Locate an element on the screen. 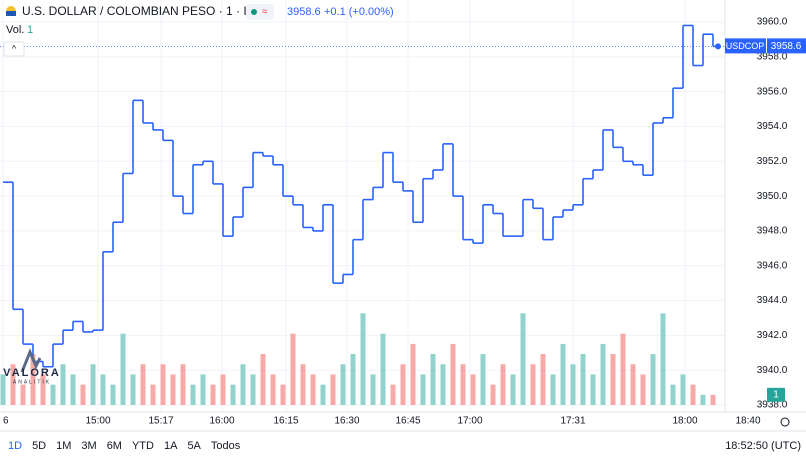 The height and width of the screenshot is (465, 806). toolbar: 1D 5D 1M 3M 6M YTD 1A 5A Todos is located at coordinates (124, 446).